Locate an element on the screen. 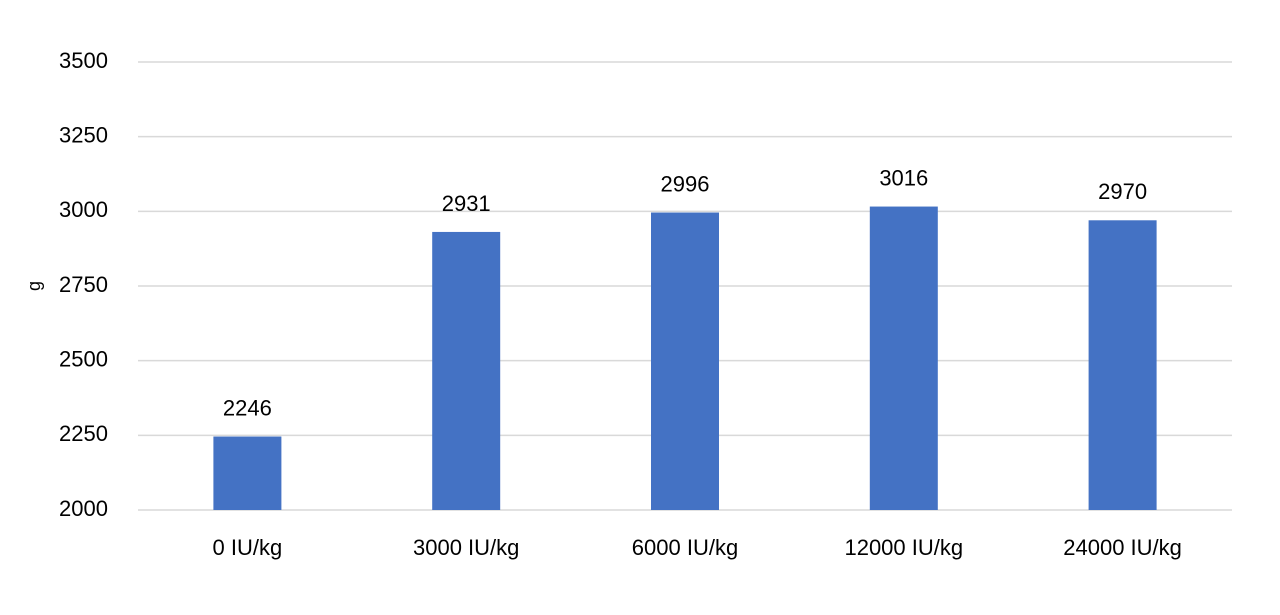 The image size is (1280, 615). data-label: 2931 is located at coordinates (466, 203).